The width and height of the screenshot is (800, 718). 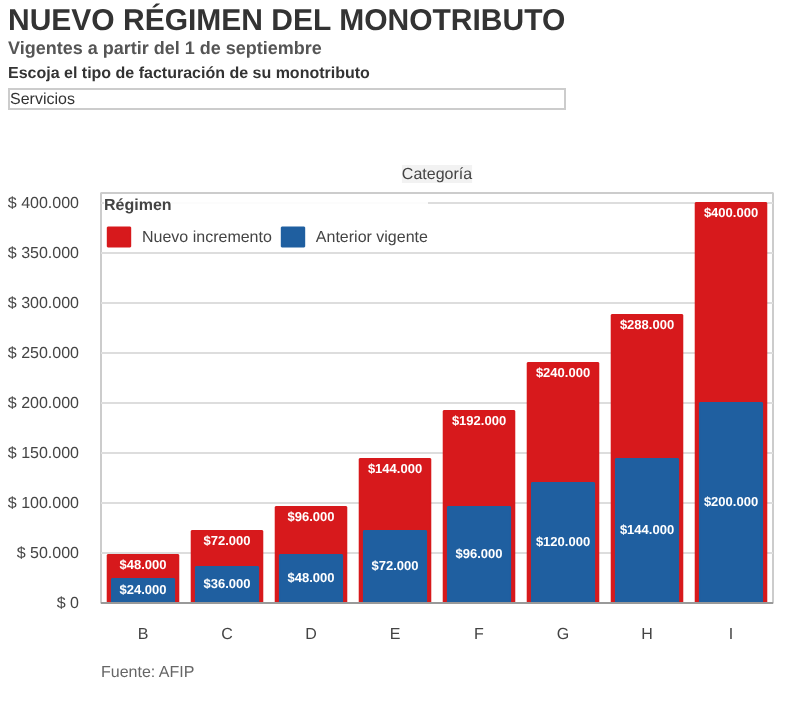 What do you see at coordinates (44, 453) in the screenshot?
I see `y-tick-label: $ 150.000` at bounding box center [44, 453].